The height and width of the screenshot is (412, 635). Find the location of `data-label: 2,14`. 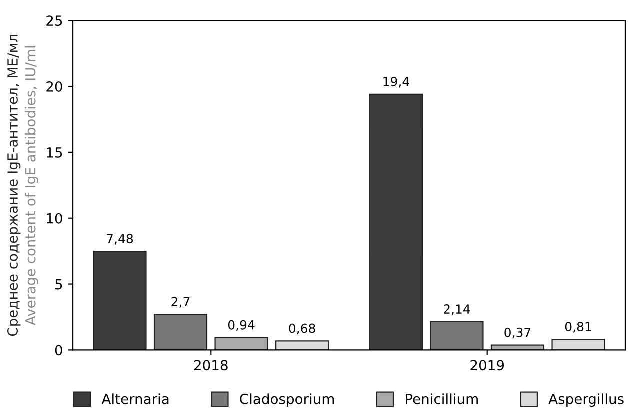

data-label: 2,14 is located at coordinates (457, 310).